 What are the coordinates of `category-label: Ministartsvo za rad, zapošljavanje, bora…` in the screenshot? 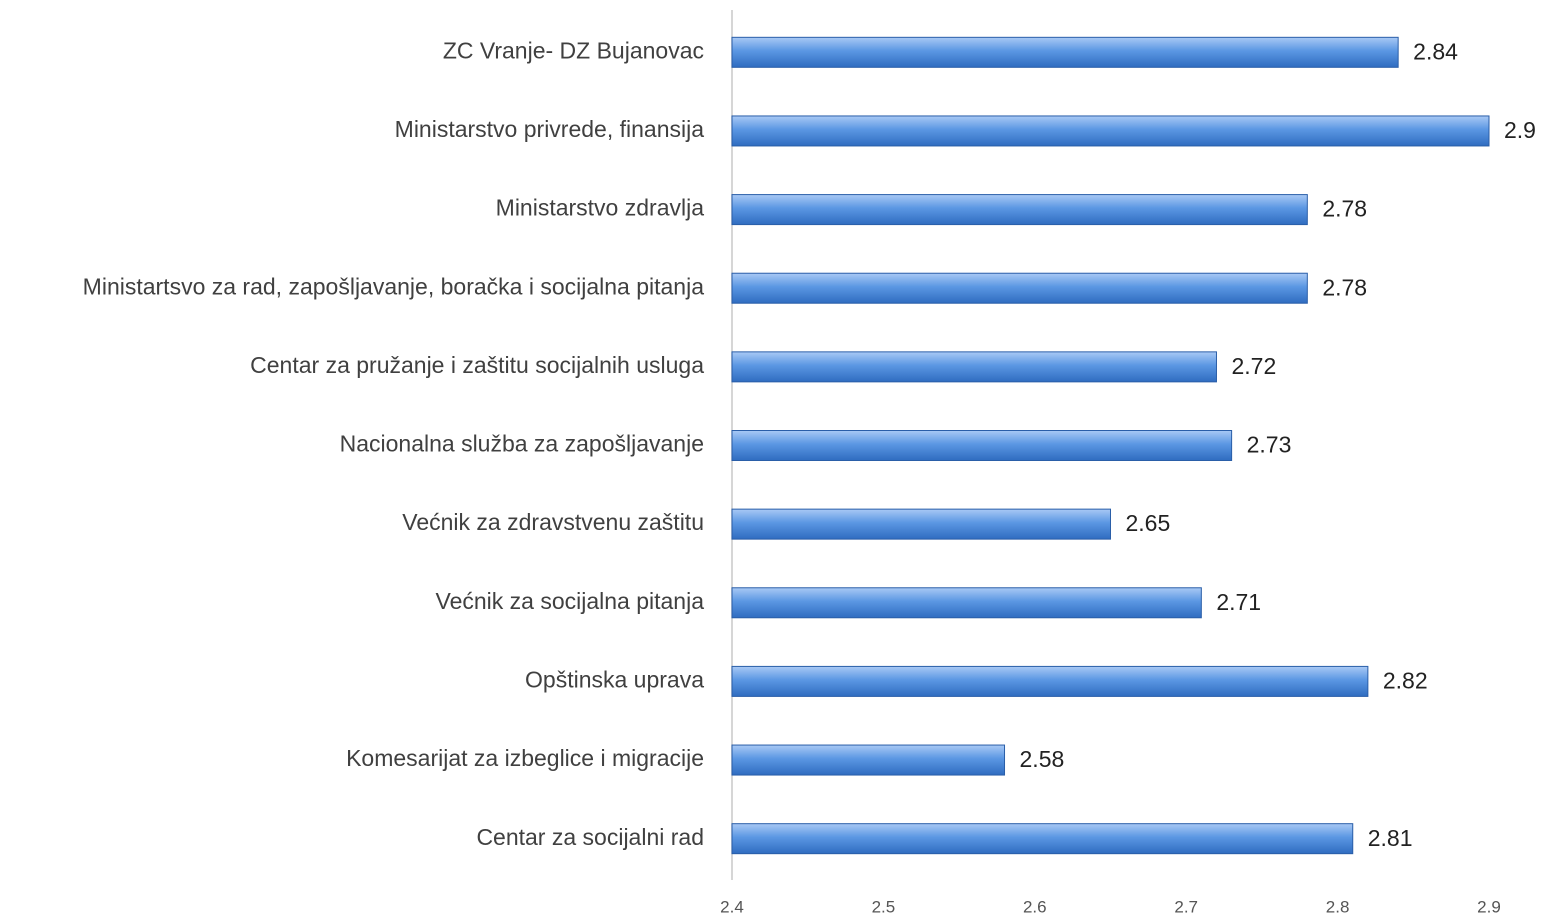 It's located at (394, 286).